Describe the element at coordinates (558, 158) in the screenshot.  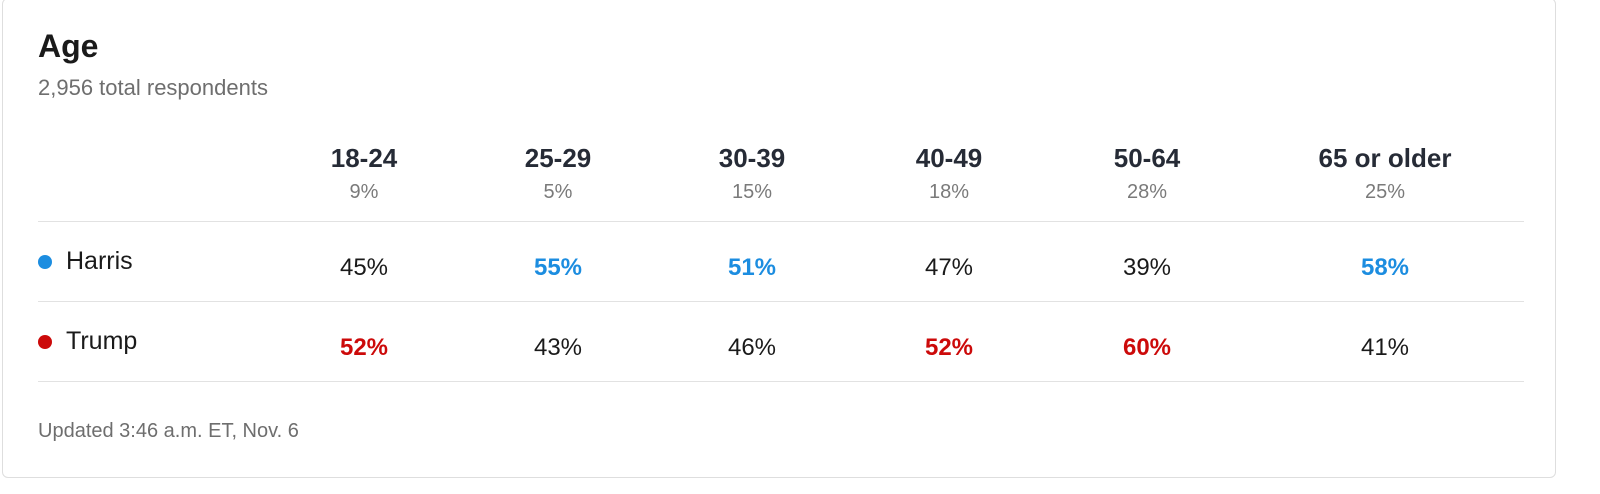
I see `column-label: 25-29` at that location.